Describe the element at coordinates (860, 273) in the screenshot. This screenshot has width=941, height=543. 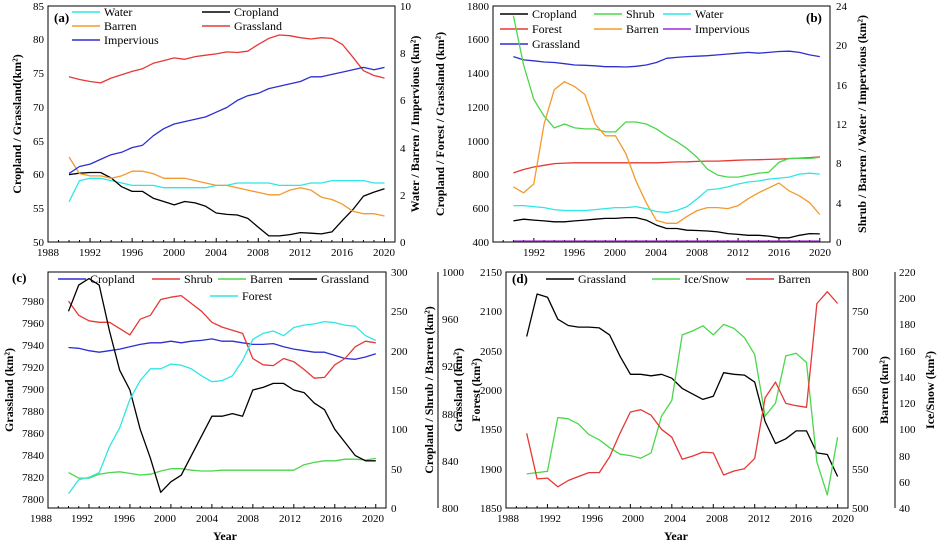
I see `y-tick-label: 800` at that location.